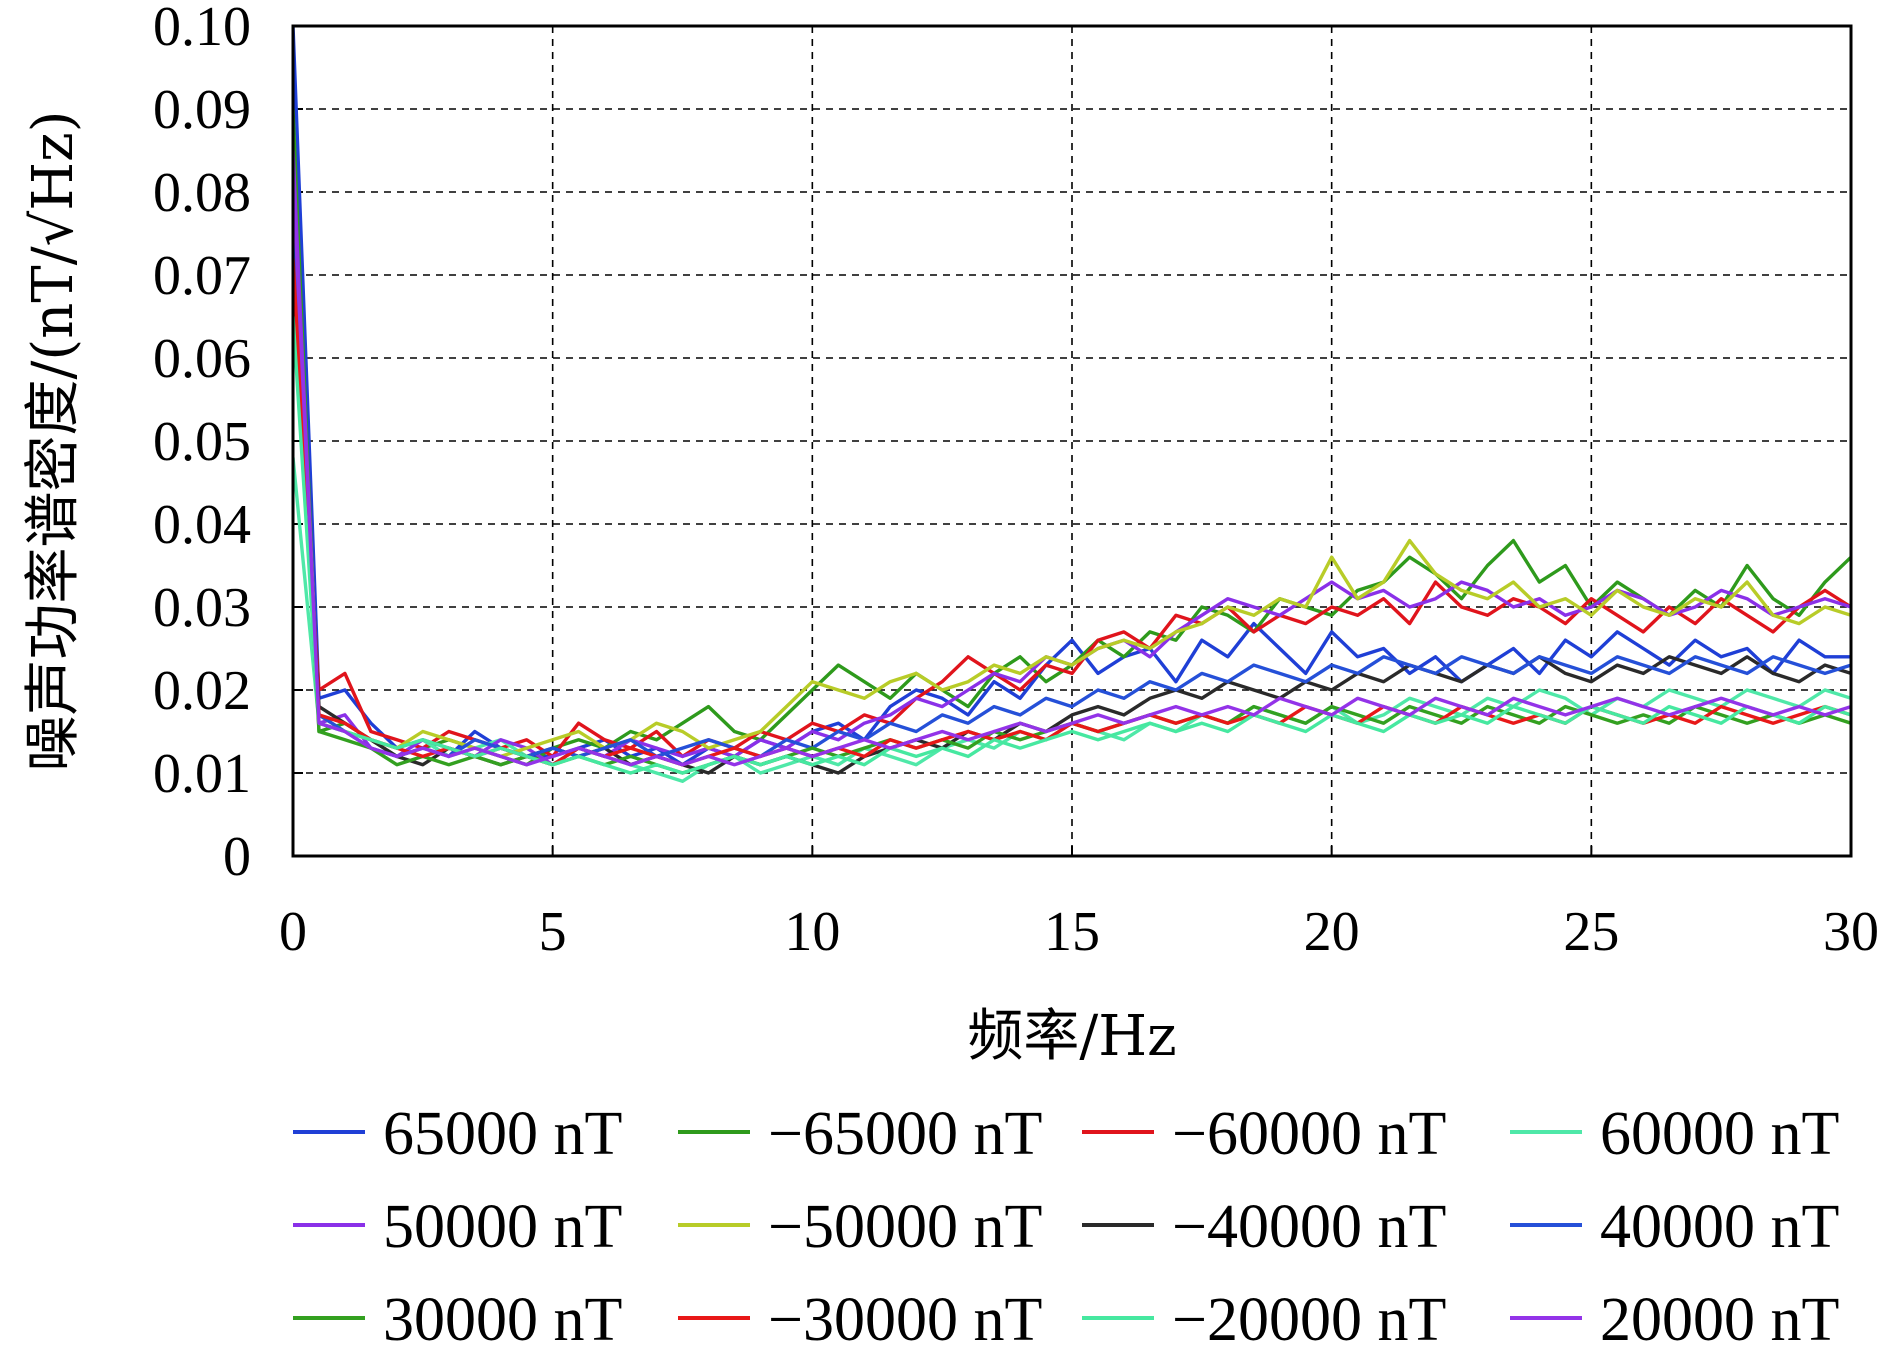 The width and height of the screenshot is (1890, 1349). What do you see at coordinates (1309, 1134) in the screenshot?
I see `legend-label-3: −60000 nT` at bounding box center [1309, 1134].